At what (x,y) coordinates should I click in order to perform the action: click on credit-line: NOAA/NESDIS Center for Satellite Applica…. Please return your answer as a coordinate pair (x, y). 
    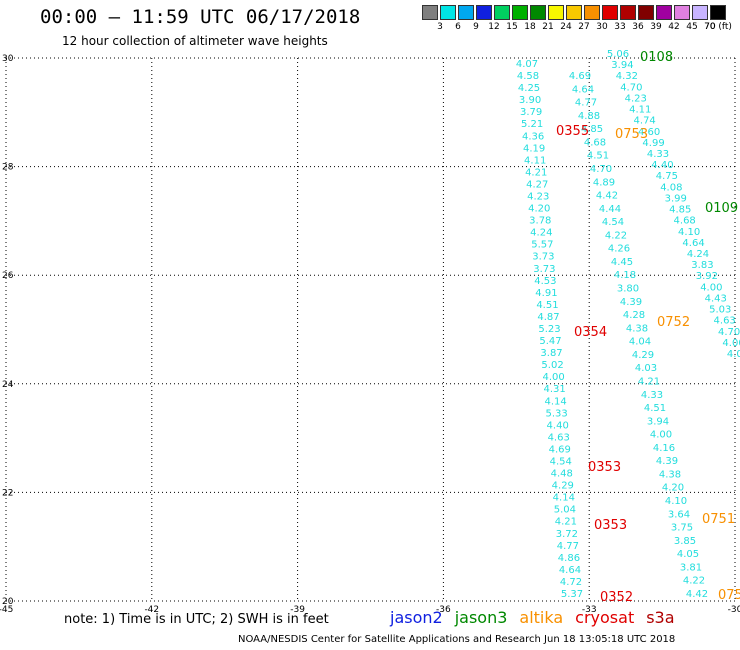
    Looking at the image, I should click on (457, 639).